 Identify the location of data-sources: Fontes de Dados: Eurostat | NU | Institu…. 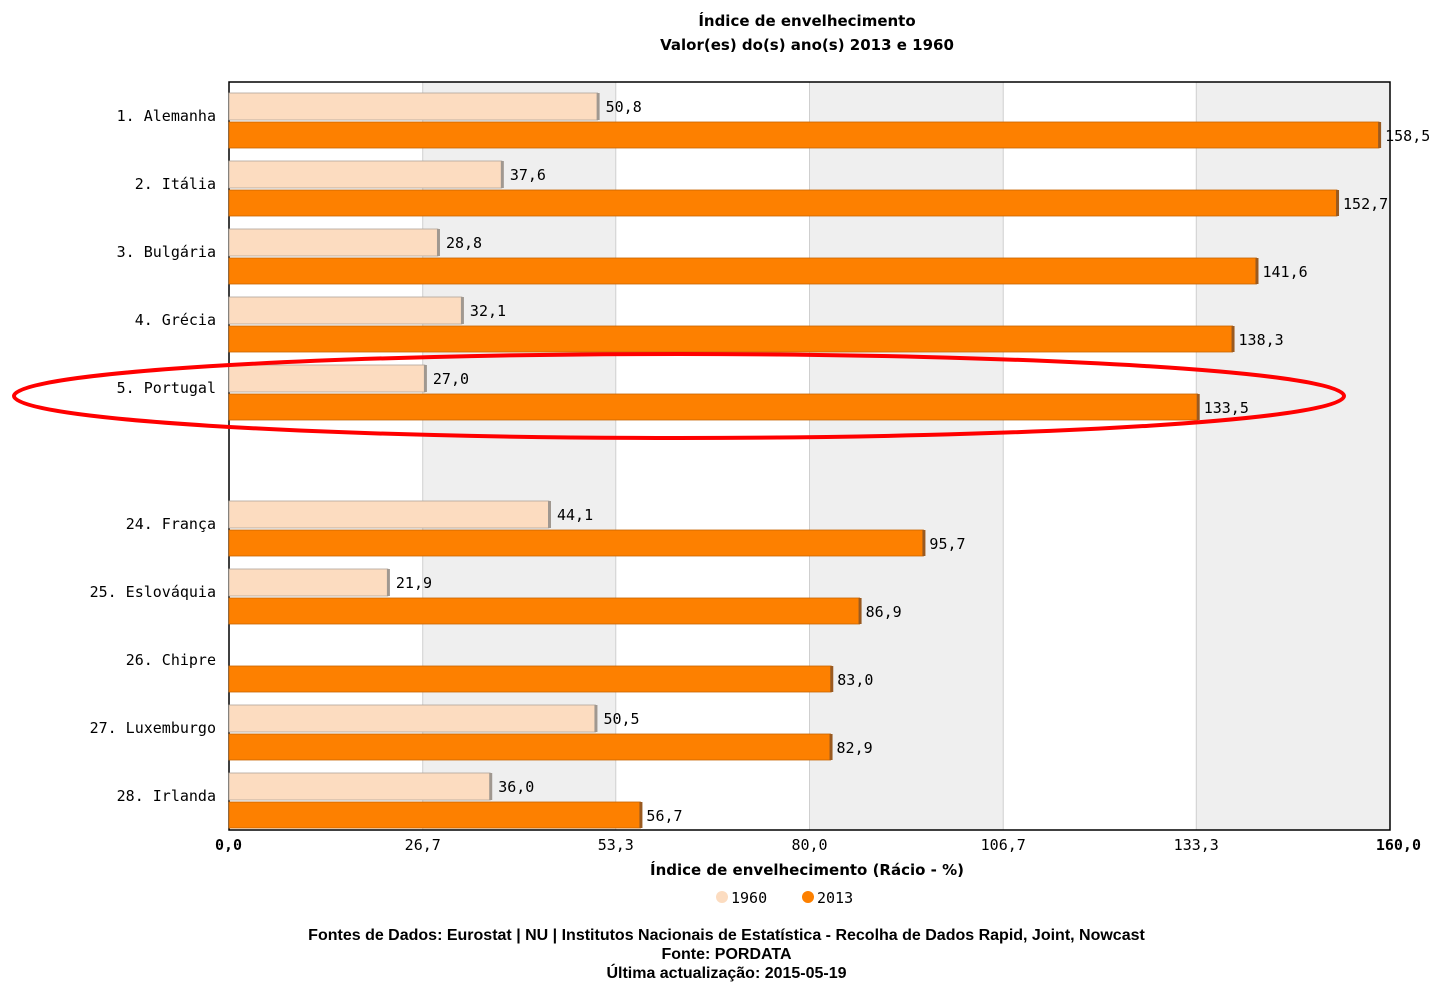
(726, 935).